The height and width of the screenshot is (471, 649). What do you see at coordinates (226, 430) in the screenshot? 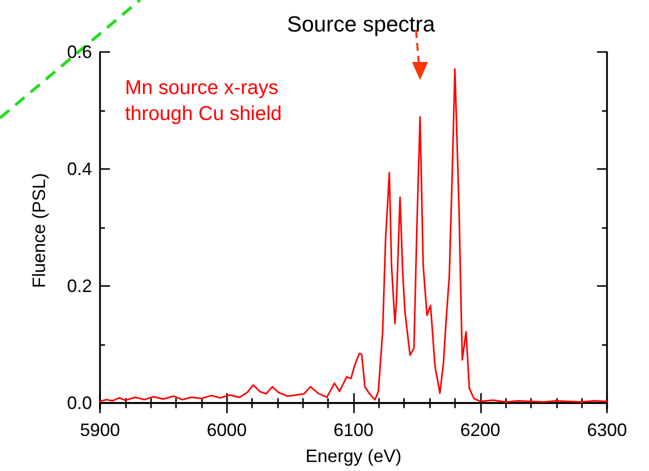
I see `x-tick-label: 6000` at bounding box center [226, 430].